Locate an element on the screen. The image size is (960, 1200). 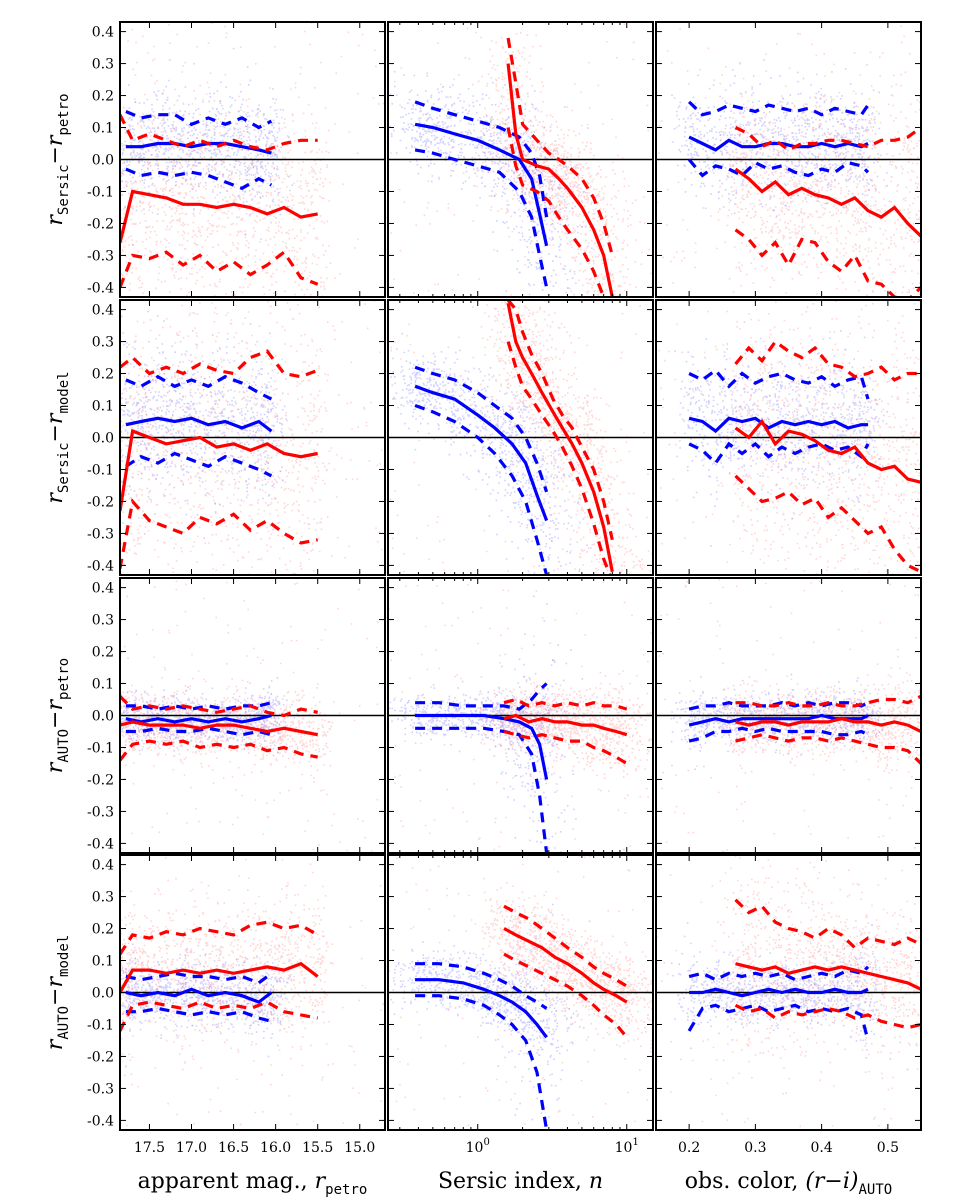
x-tick-label: 100 is located at coordinates (478, 1146).